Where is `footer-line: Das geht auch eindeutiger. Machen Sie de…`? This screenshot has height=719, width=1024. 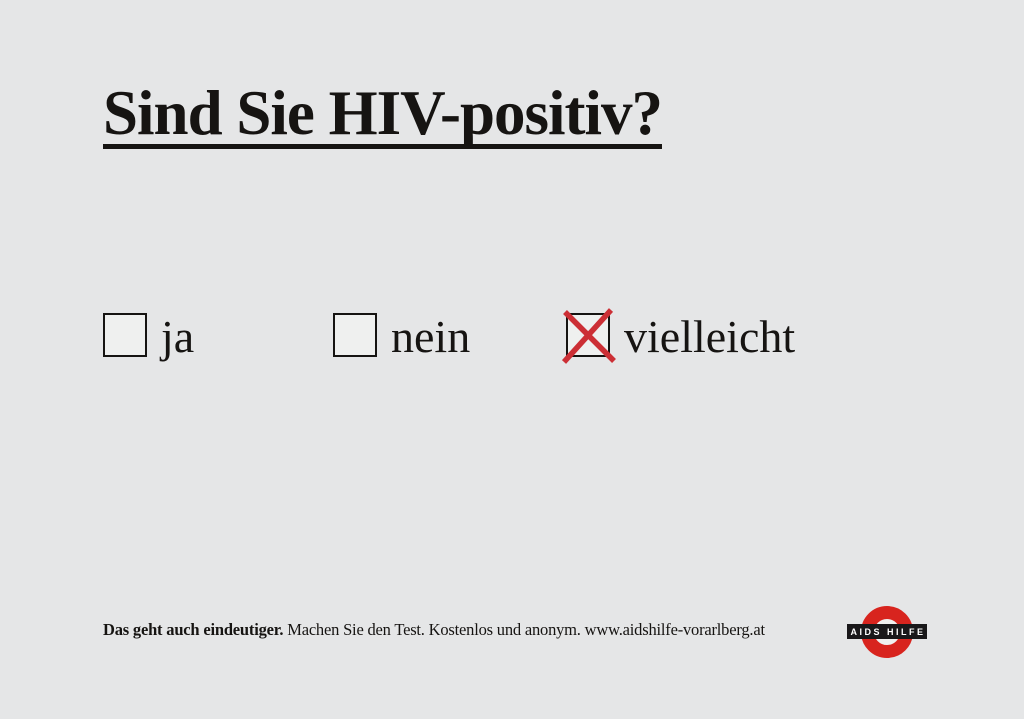
footer-line: Das geht auch eindeutiger. Machen Sie de… is located at coordinates (434, 630).